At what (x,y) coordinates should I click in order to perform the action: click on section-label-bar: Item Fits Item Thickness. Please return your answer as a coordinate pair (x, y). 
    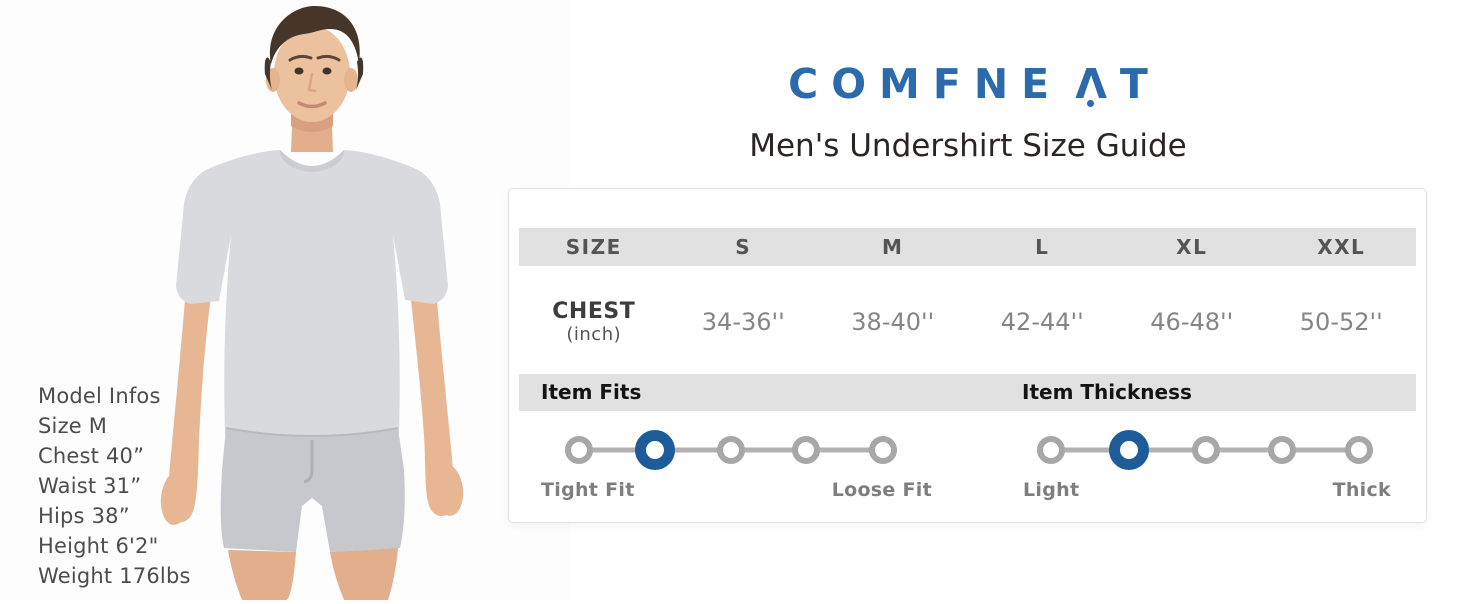
    Looking at the image, I should click on (967, 392).